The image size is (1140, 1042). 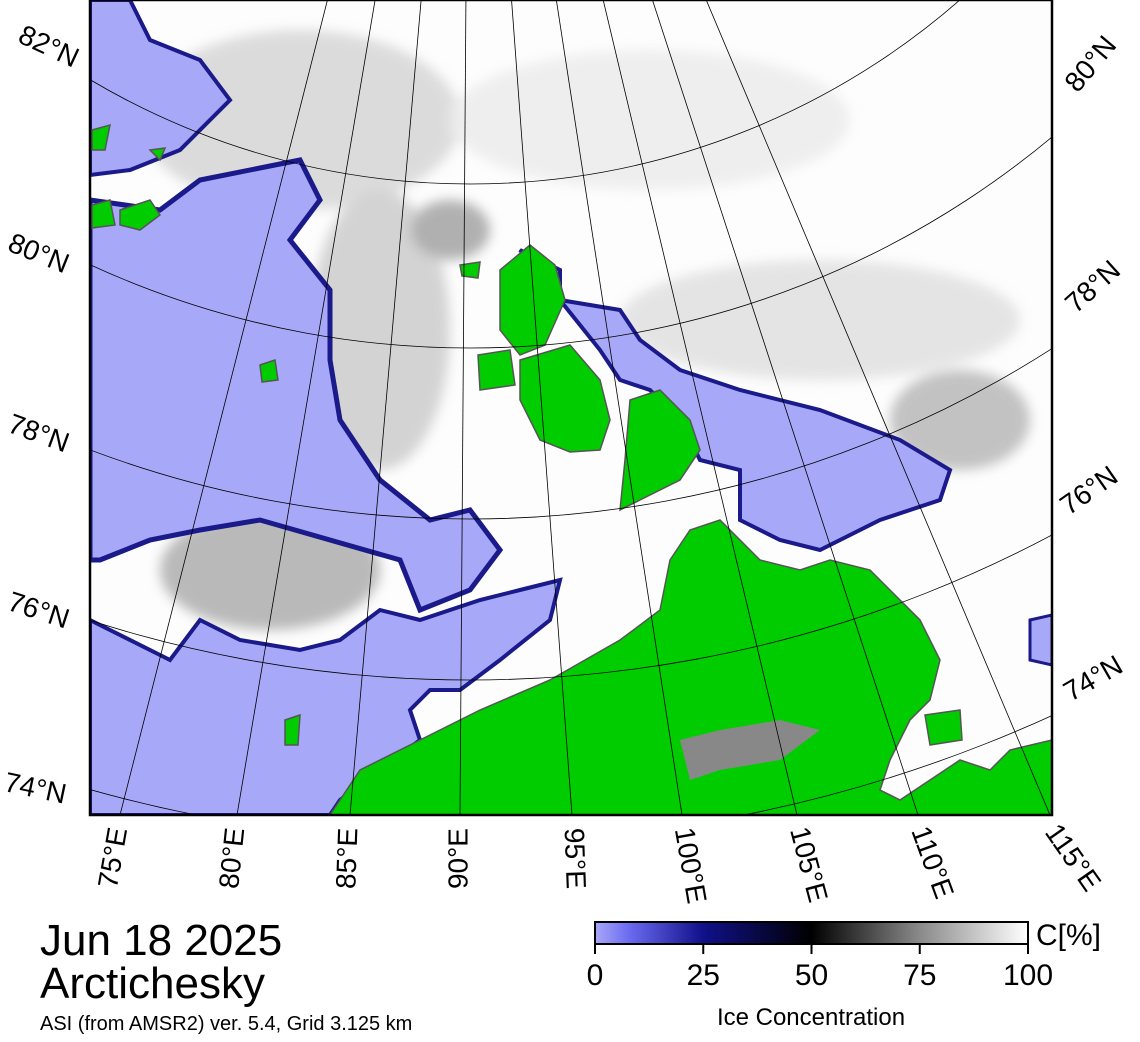 I want to click on lon-label: 105°E, so click(x=809, y=864).